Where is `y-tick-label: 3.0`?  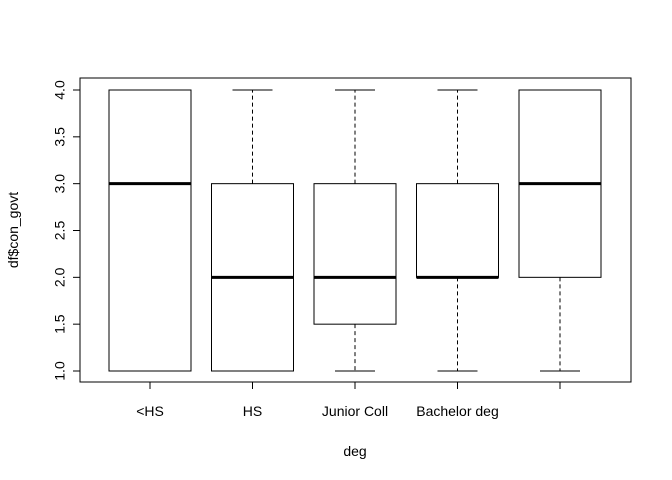
y-tick-label: 3.0 is located at coordinates (60, 184).